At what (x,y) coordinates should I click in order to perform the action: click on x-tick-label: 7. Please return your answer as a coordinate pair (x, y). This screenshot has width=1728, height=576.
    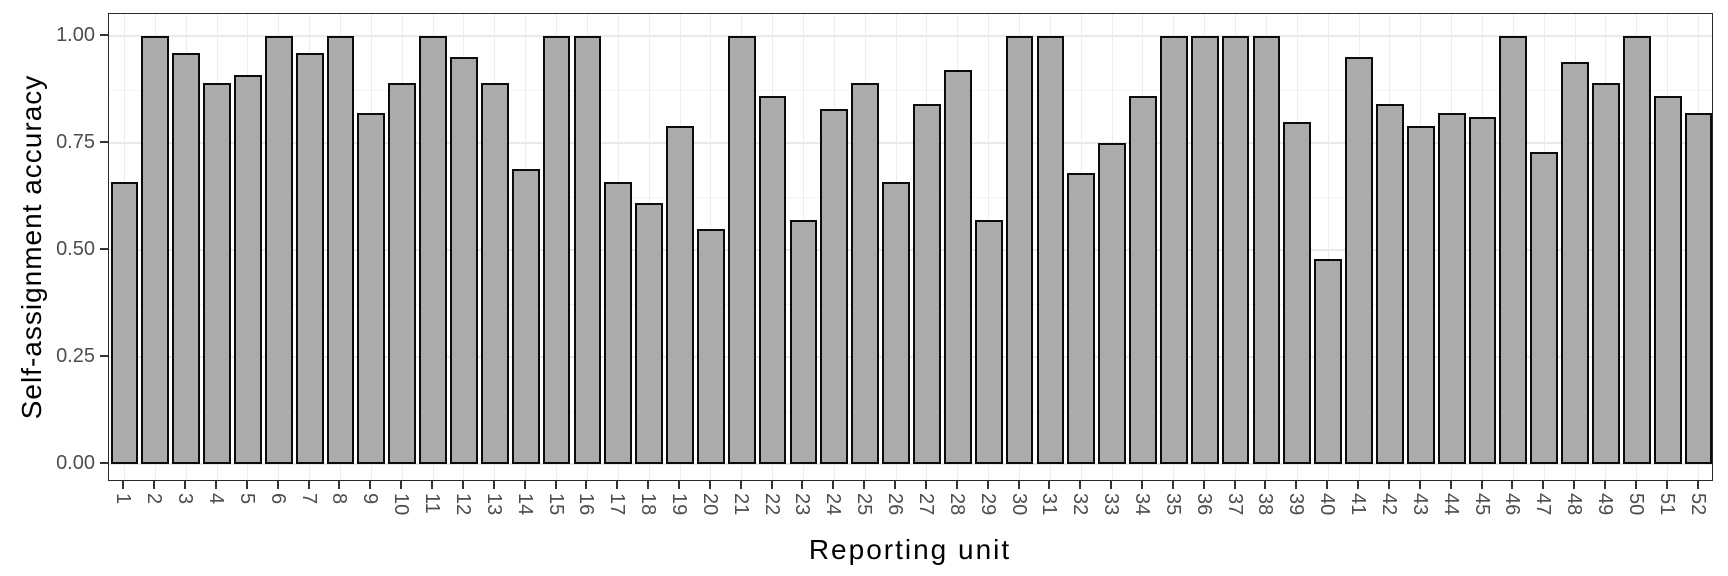
    Looking at the image, I should click on (308, 499).